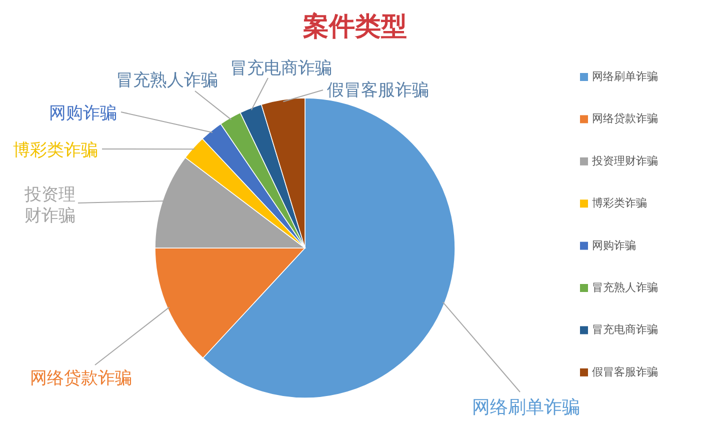 Image resolution: width=705 pixels, height=429 pixels. I want to click on legend-label: 博彩类诈骗, so click(619, 203).